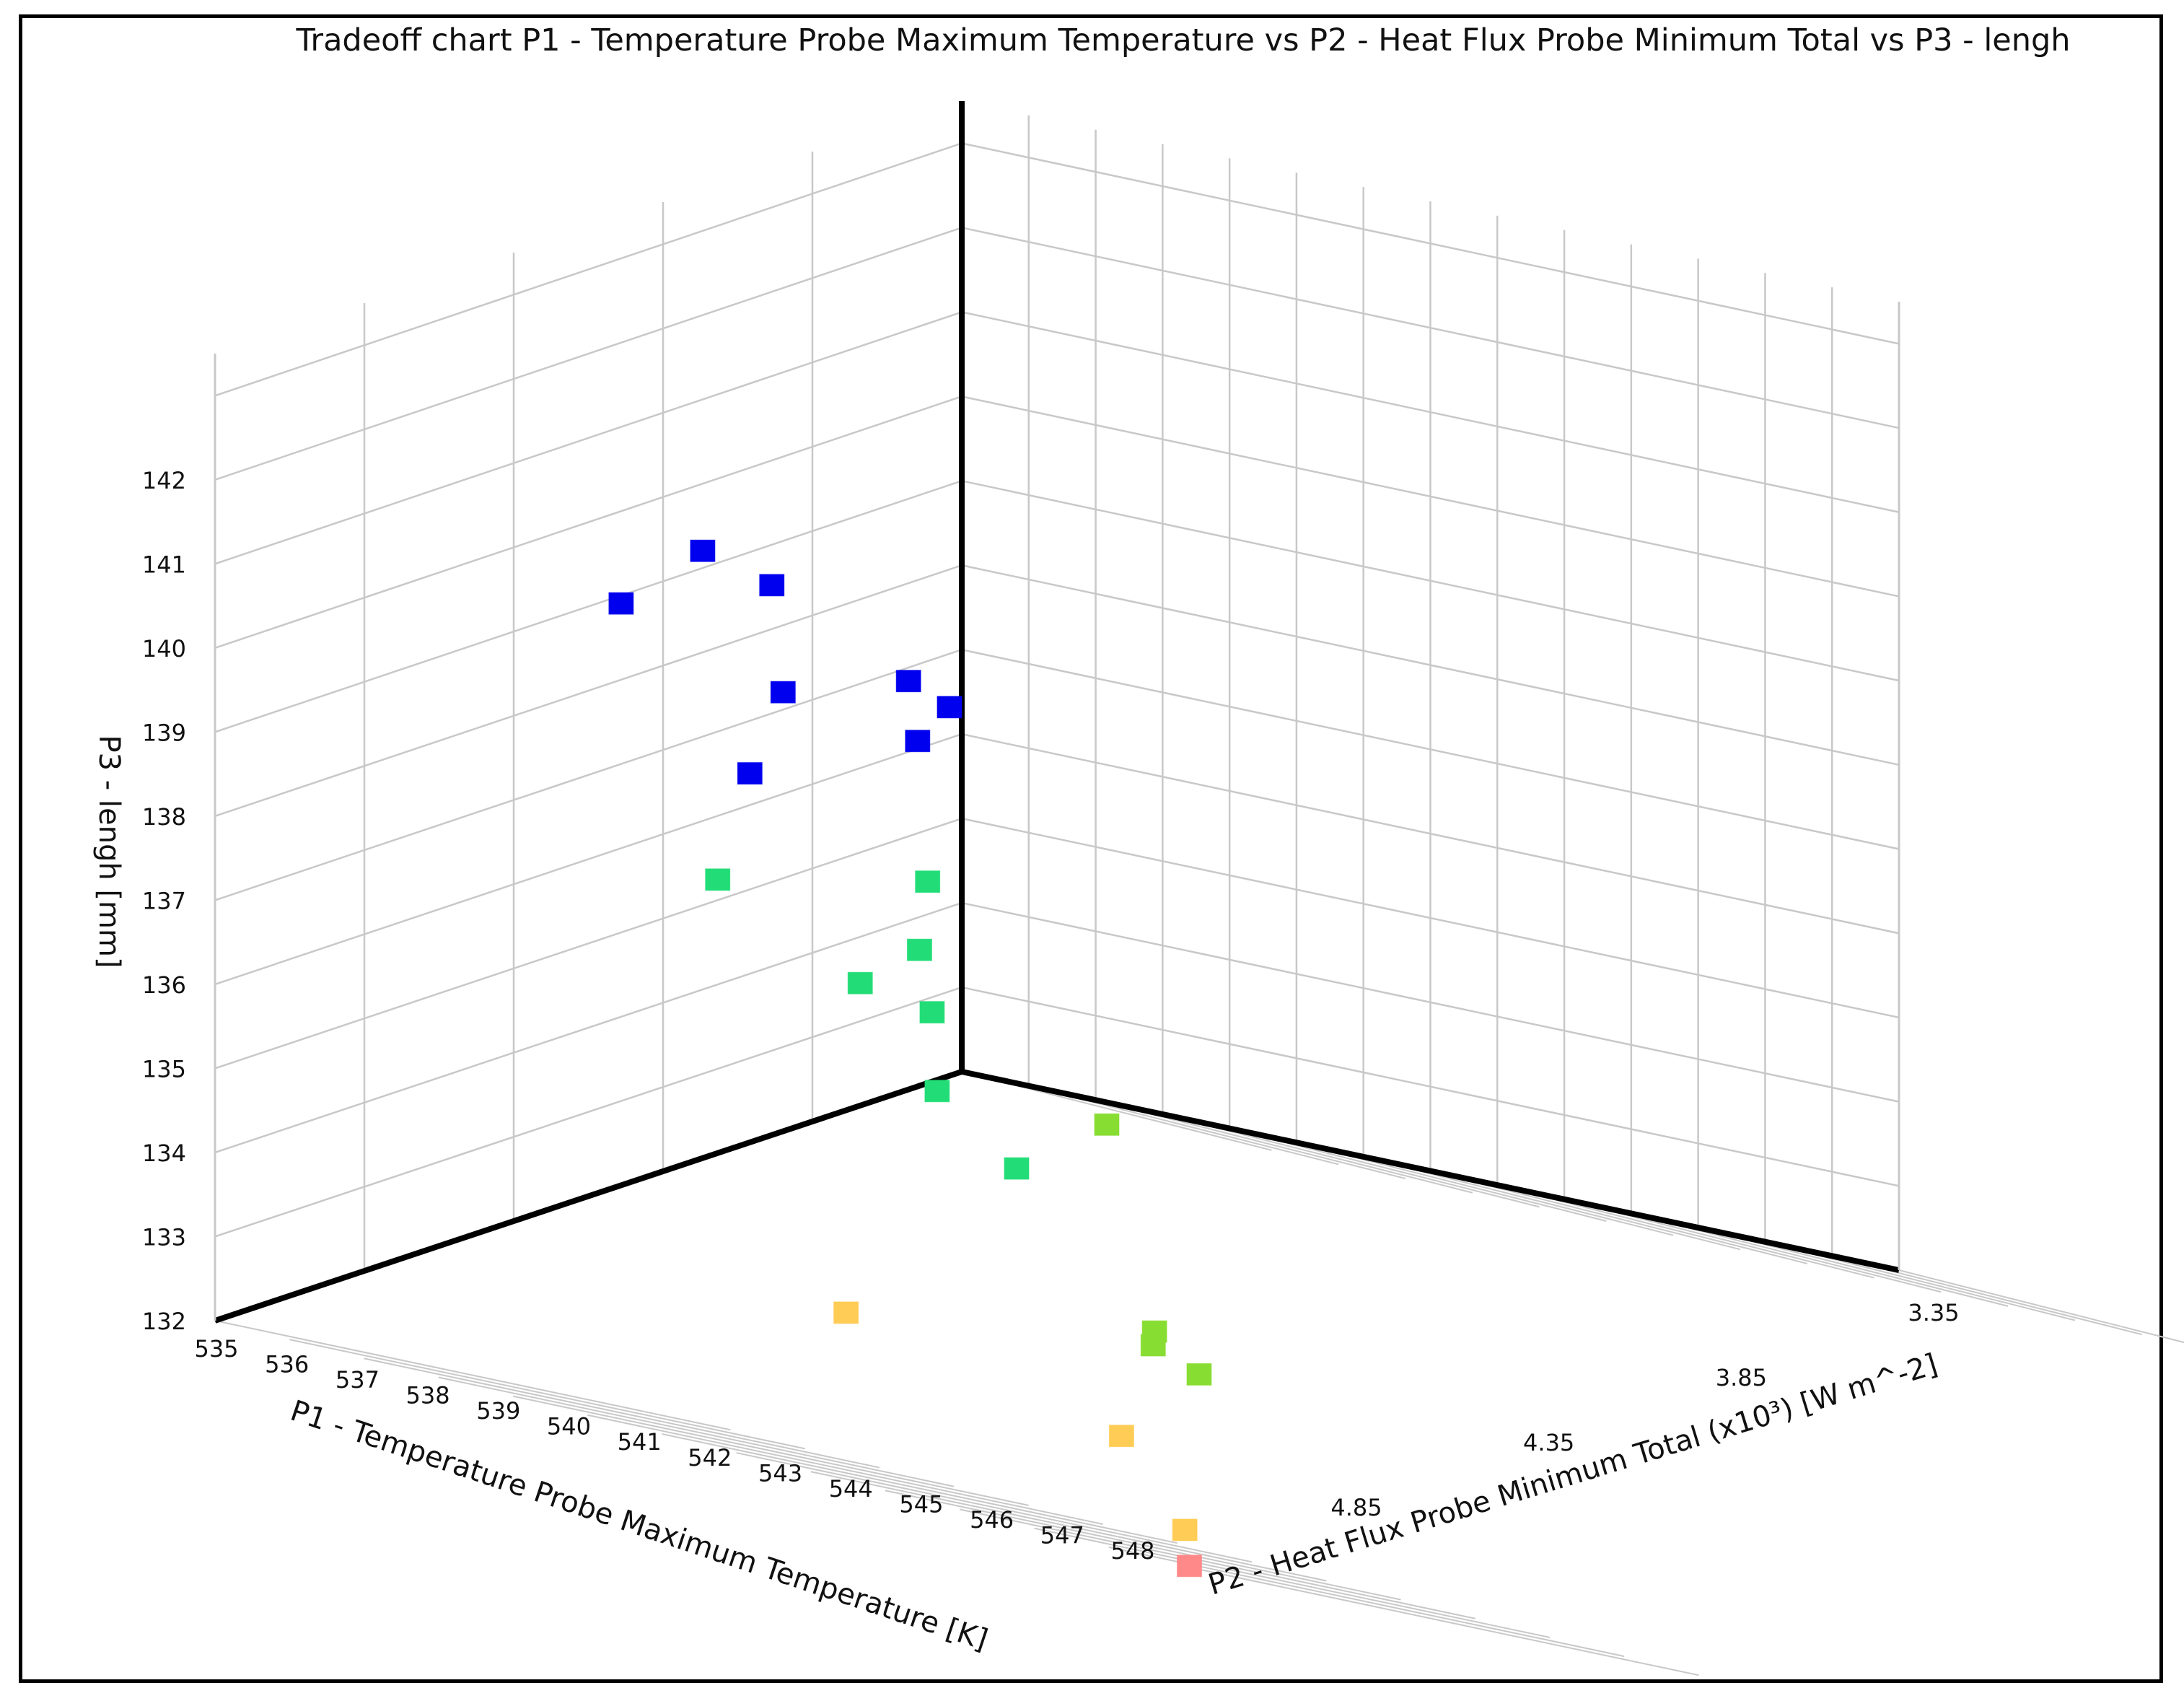 Image resolution: width=2184 pixels, height=1701 pixels. Describe the element at coordinates (1741, 1377) in the screenshot. I see `y-tick-label: 3.85` at that location.